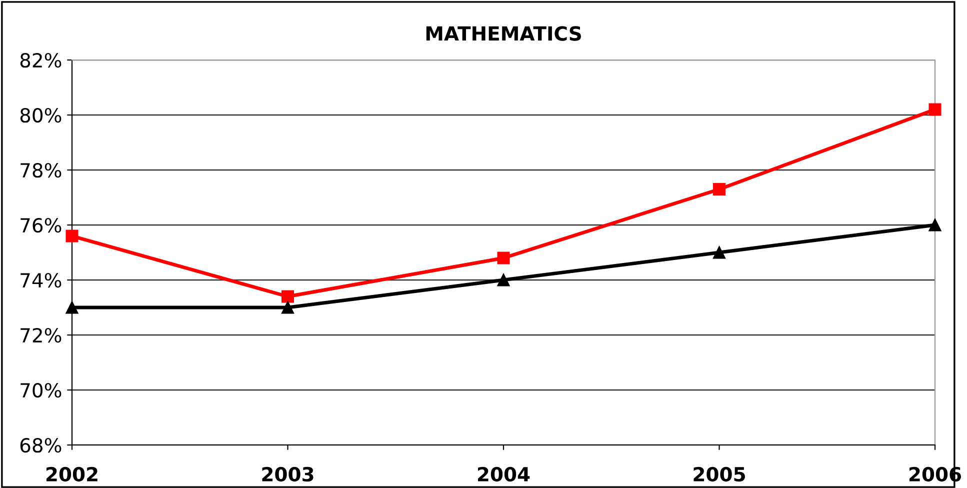  What do you see at coordinates (41, 170) in the screenshot?
I see `y-tick-label: 78%` at bounding box center [41, 170].